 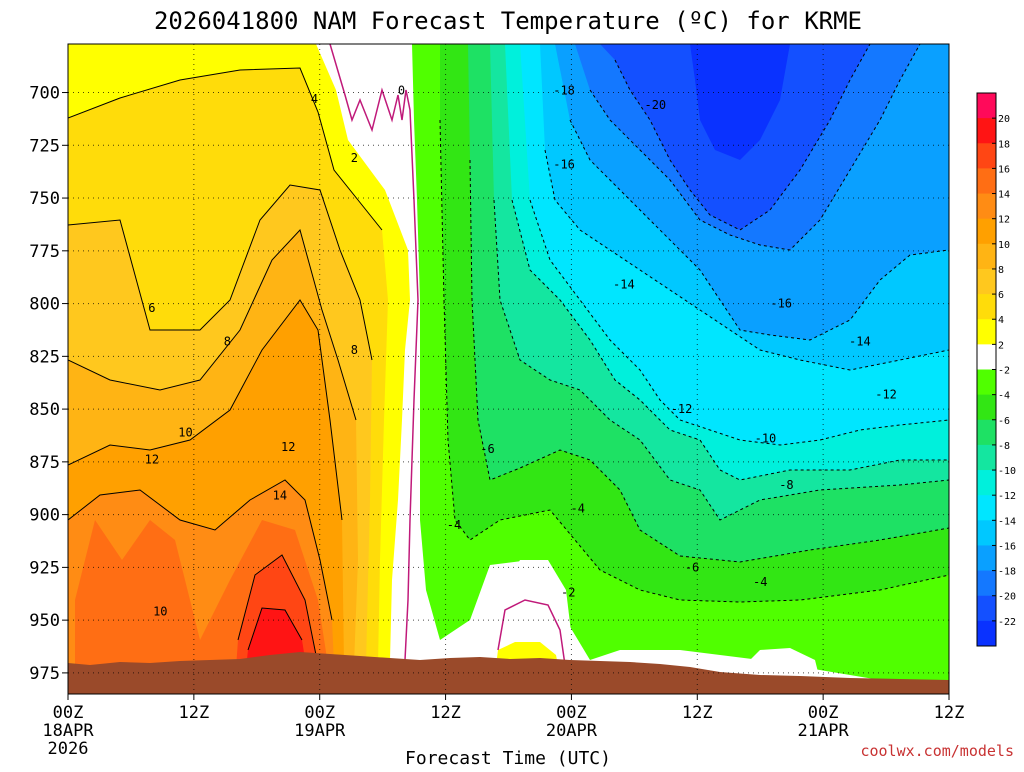 What do you see at coordinates (44, 252) in the screenshot?
I see `y-tick-label: 775` at bounding box center [44, 252].